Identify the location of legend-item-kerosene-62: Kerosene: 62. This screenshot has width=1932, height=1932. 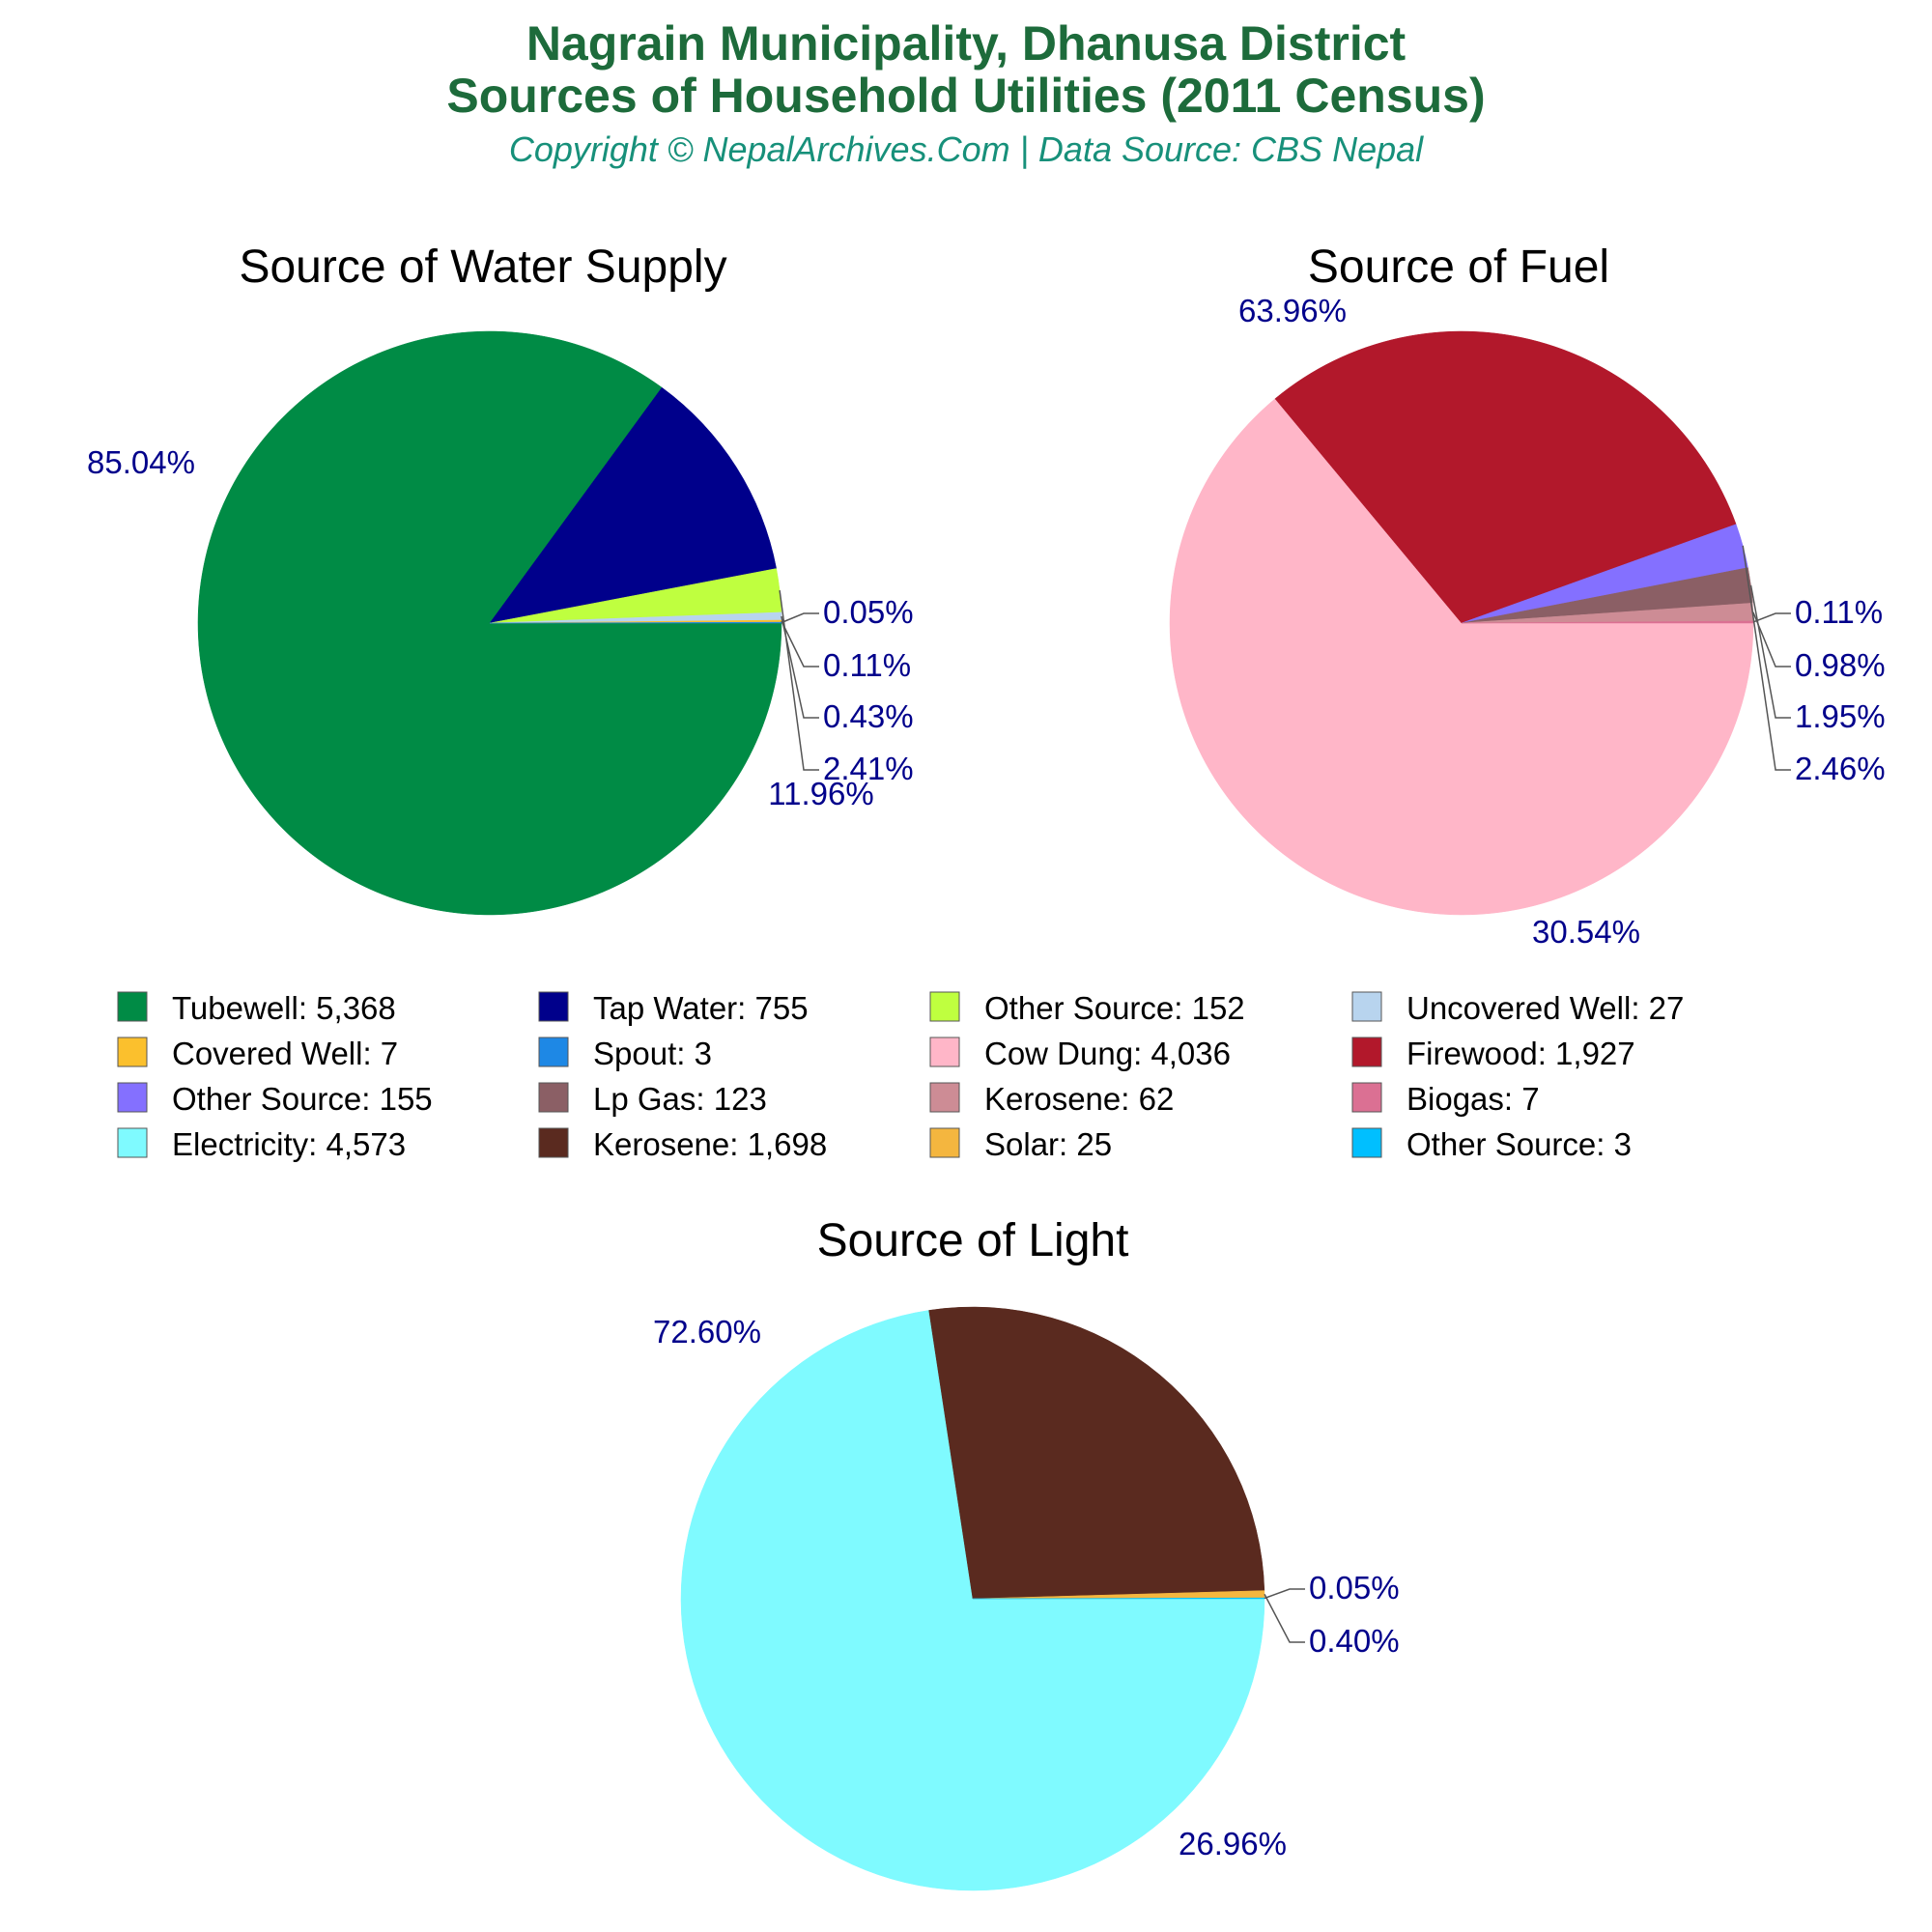
(1051, 1099).